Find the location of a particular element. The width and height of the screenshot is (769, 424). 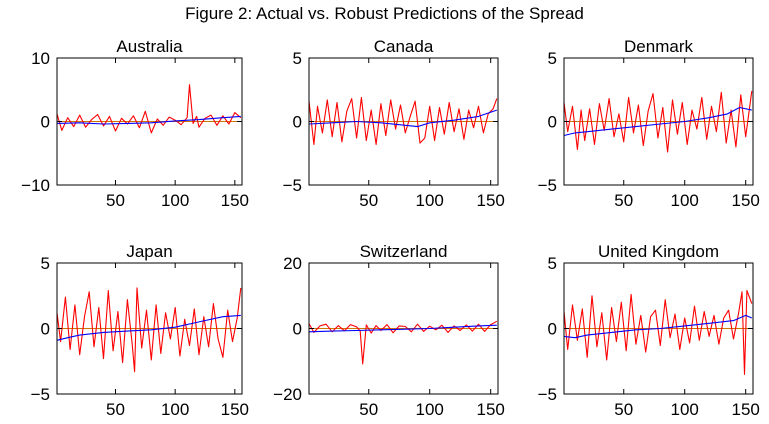

chart-panel-6: −5 0 5 50 100 150 United Kingdom is located at coordinates (649, 330).